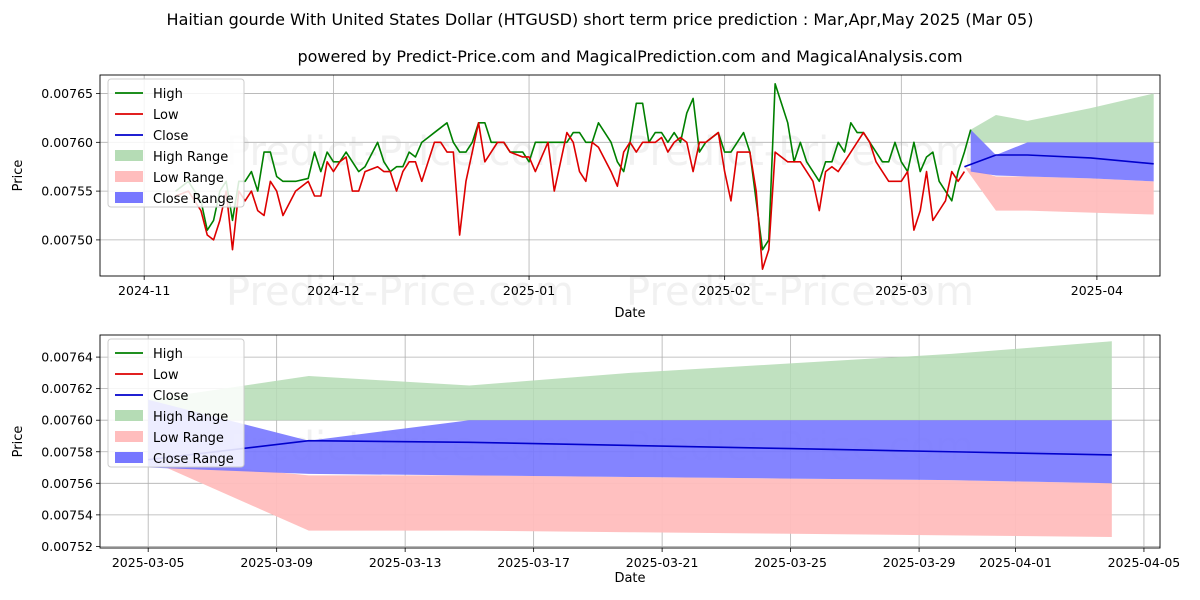 The width and height of the screenshot is (1200, 600). What do you see at coordinates (529, 290) in the screenshot?
I see `x-tick-label: 2025-01` at bounding box center [529, 290].